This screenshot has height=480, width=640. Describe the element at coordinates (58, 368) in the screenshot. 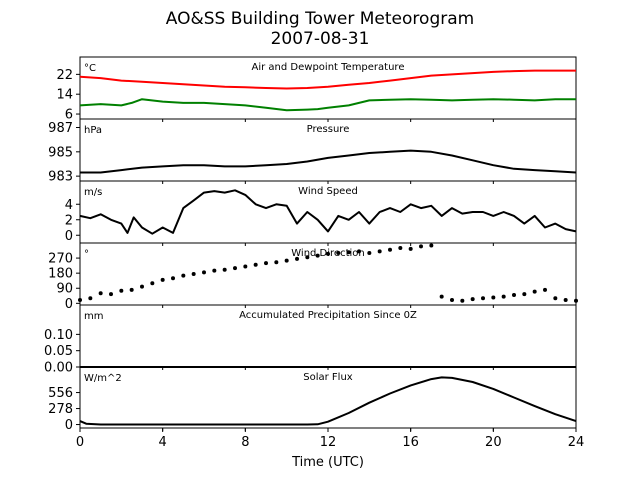

I see `panel-5-ytick-label-0: 0.00` at that location.